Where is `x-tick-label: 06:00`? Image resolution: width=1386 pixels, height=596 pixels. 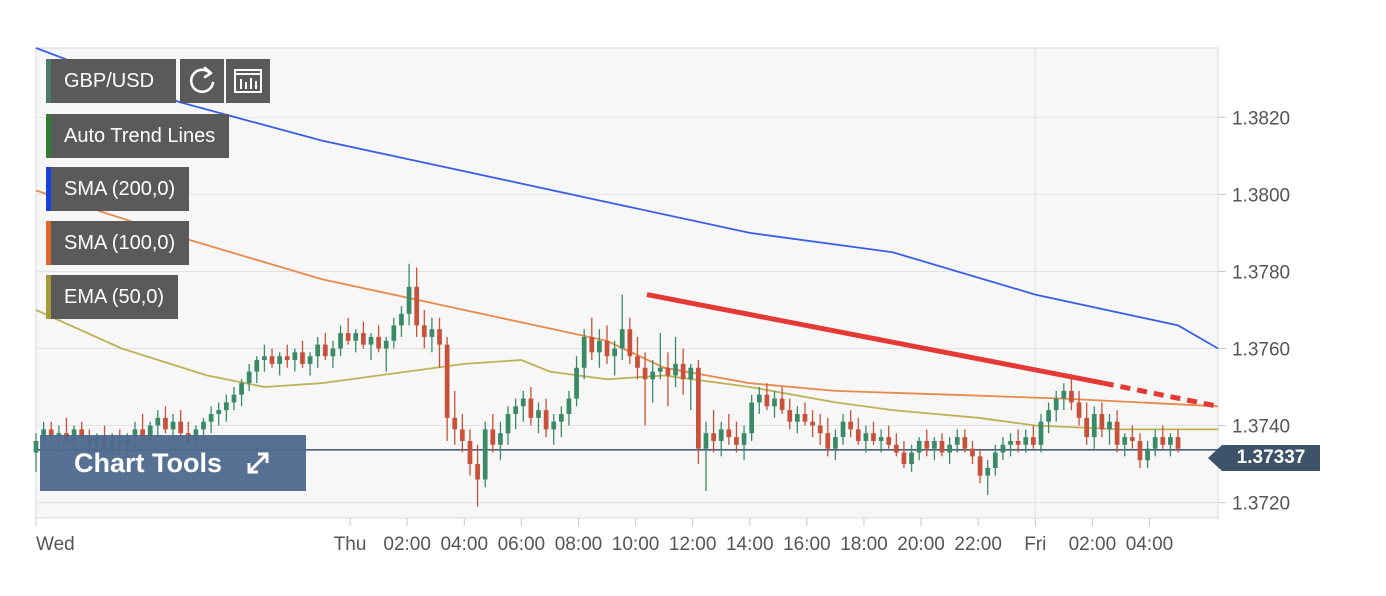 x-tick-label: 06:00 is located at coordinates (522, 544).